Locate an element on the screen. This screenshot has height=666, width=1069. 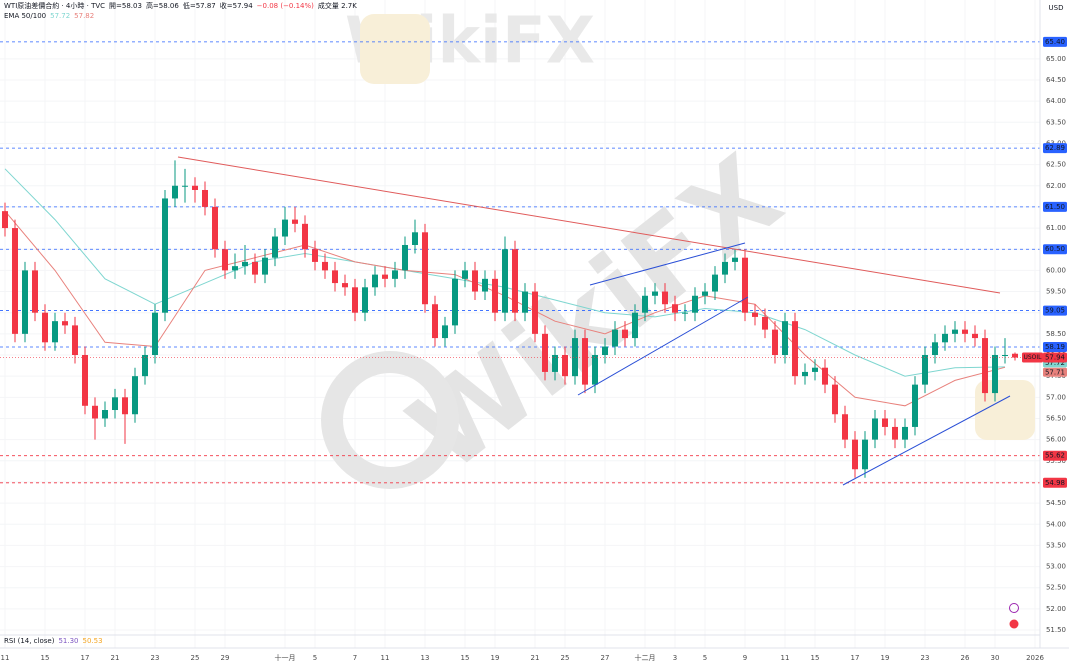
y-tick-label: 53.00 is located at coordinates (1056, 567).